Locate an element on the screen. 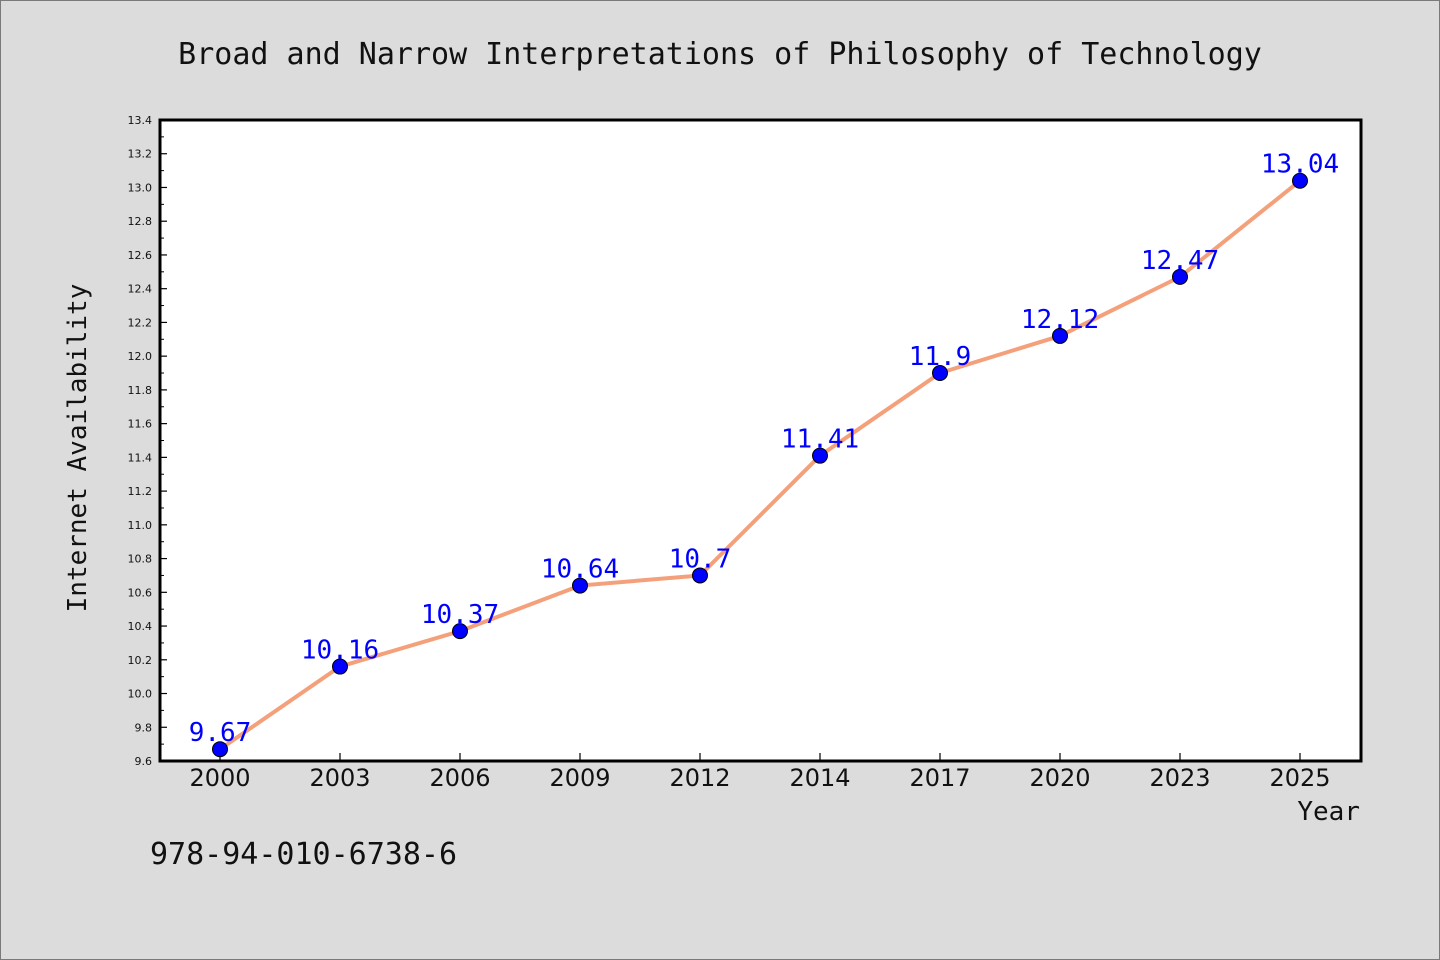  y-tick-label: 10.6 is located at coordinates (140, 592).